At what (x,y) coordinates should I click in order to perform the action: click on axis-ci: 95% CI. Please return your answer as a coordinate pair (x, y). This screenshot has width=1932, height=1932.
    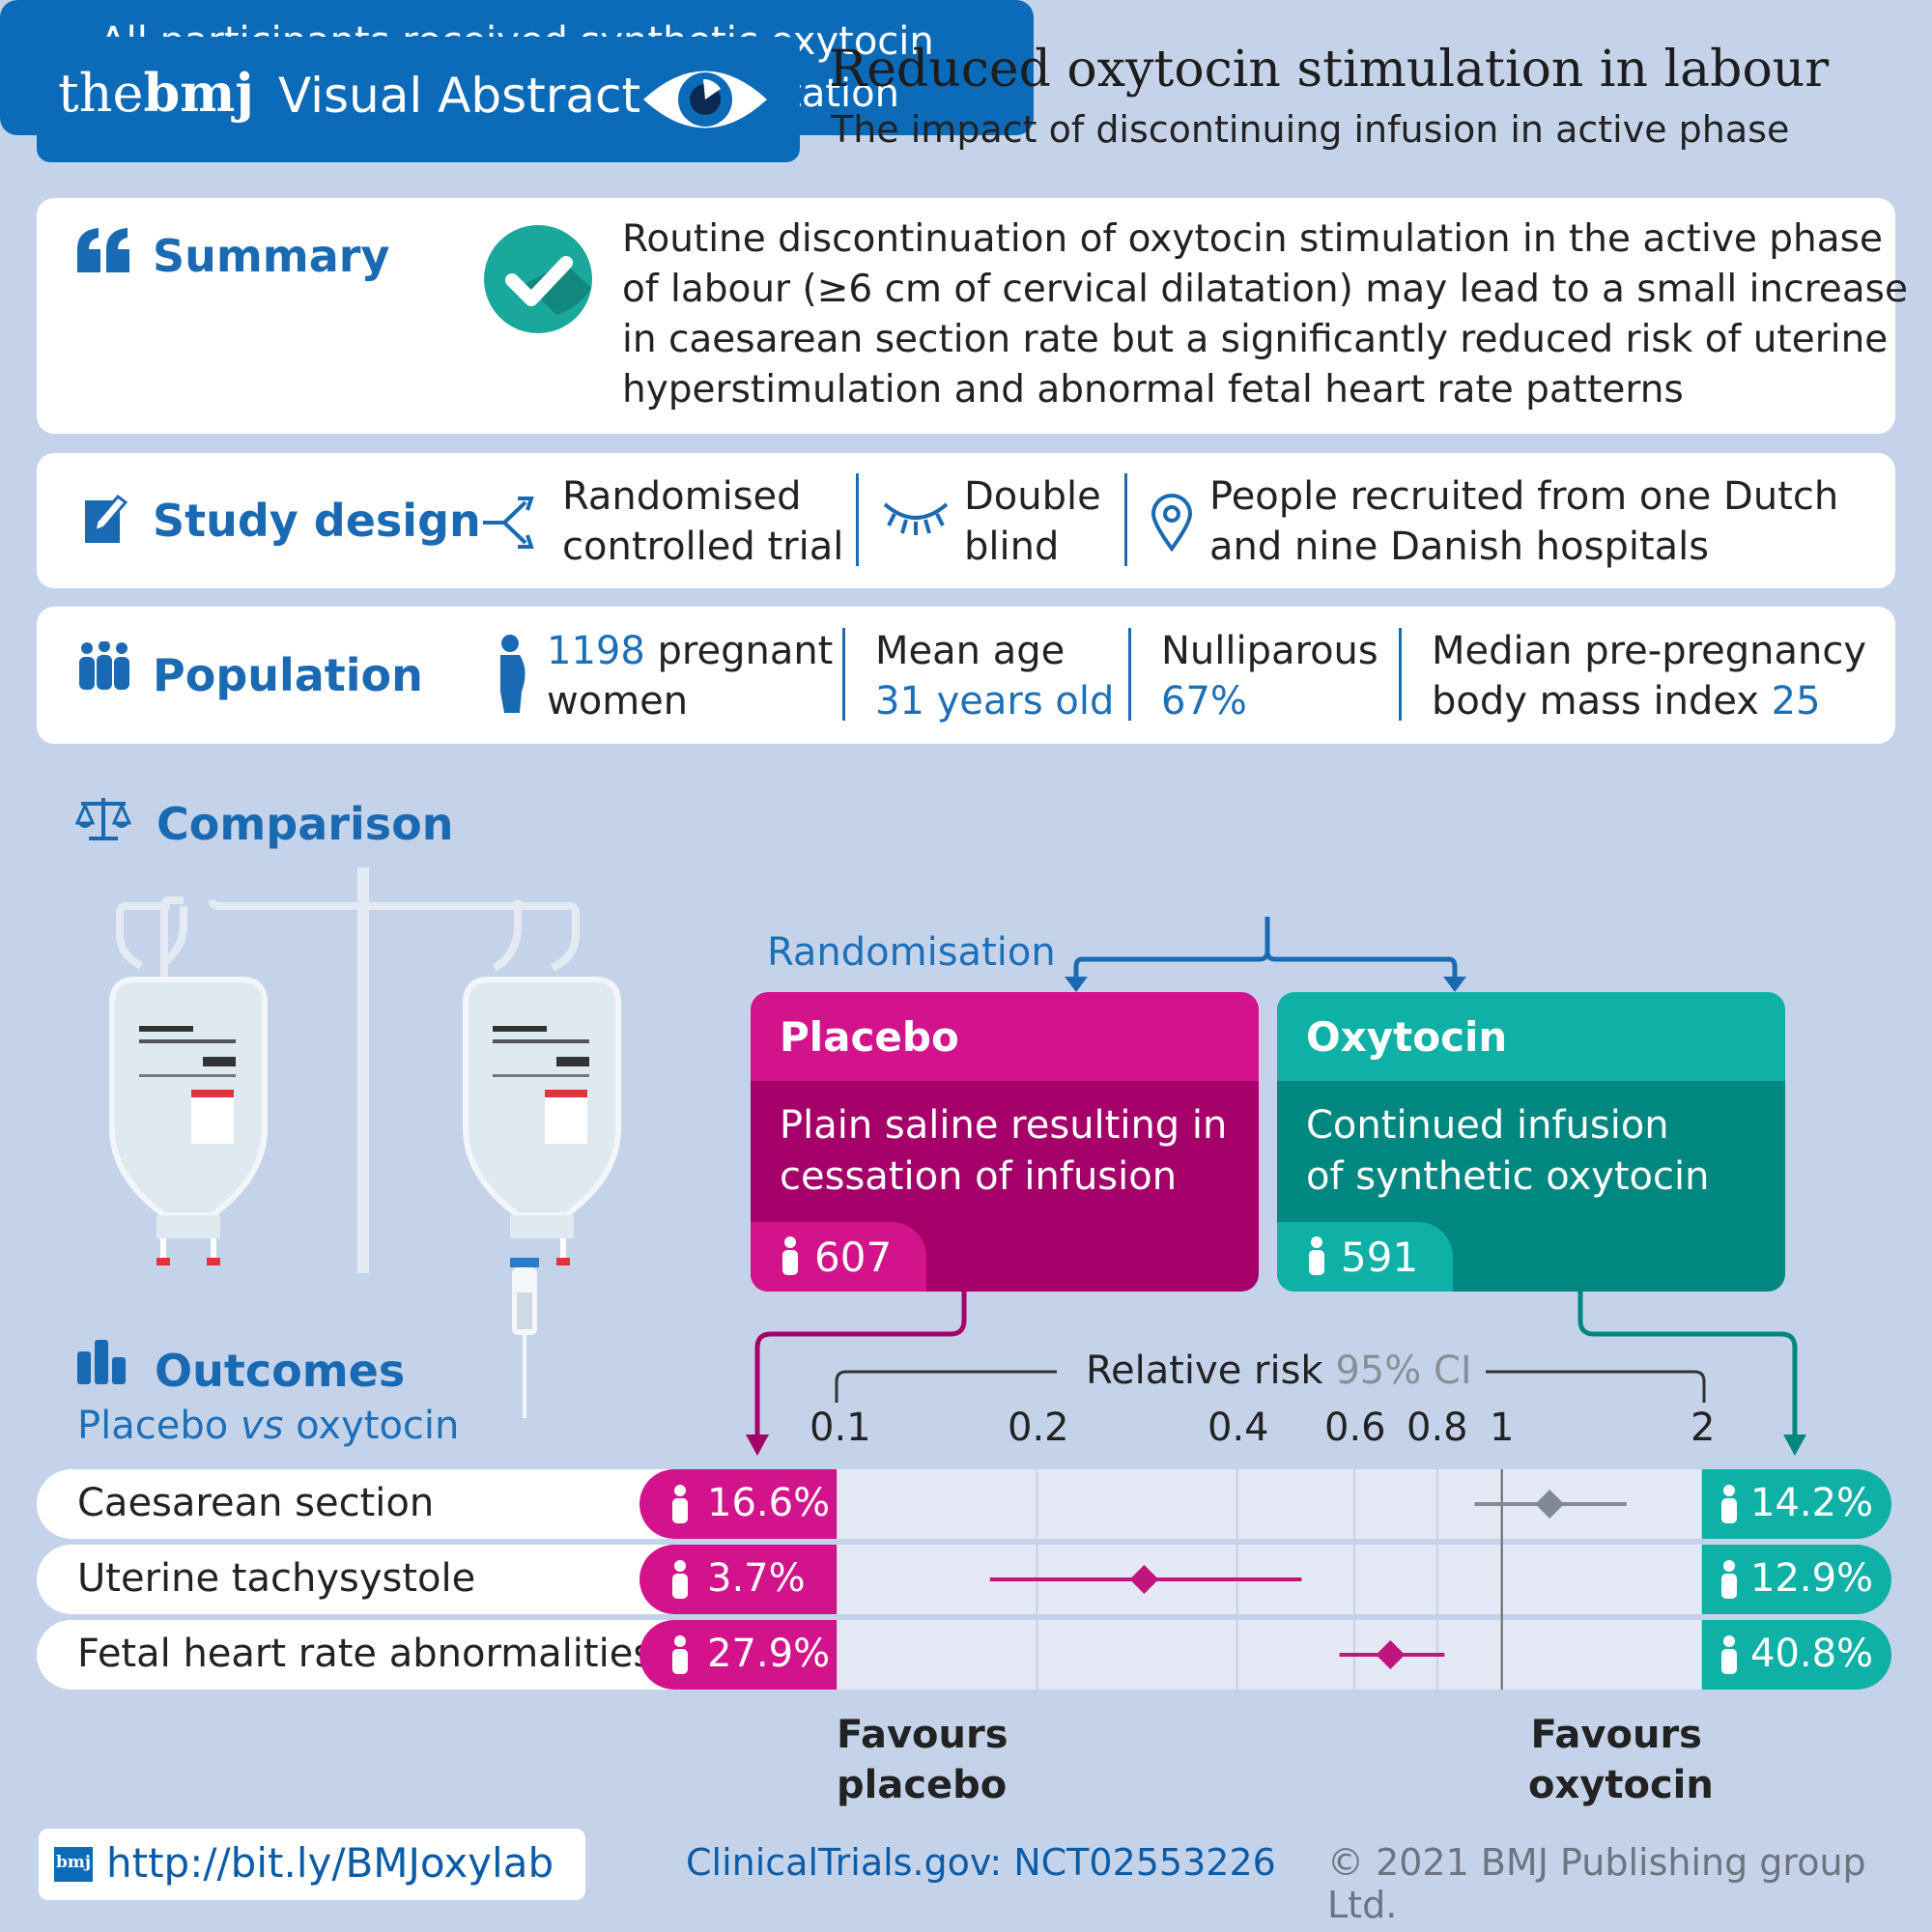
    Looking at the image, I should click on (1403, 1371).